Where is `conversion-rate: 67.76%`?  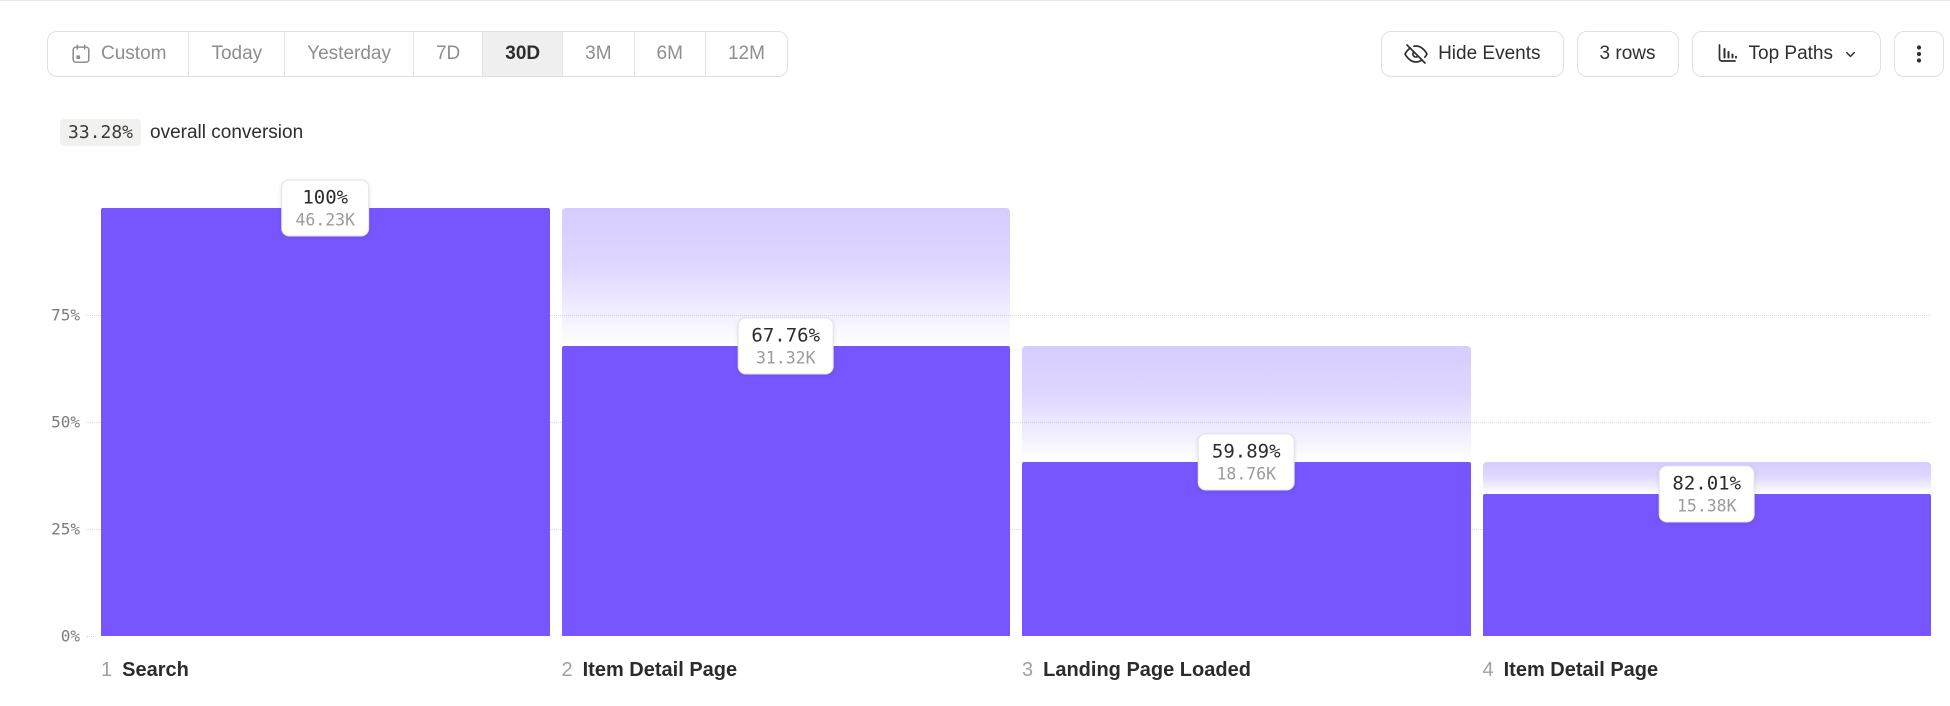
conversion-rate: 67.76% is located at coordinates (786, 335).